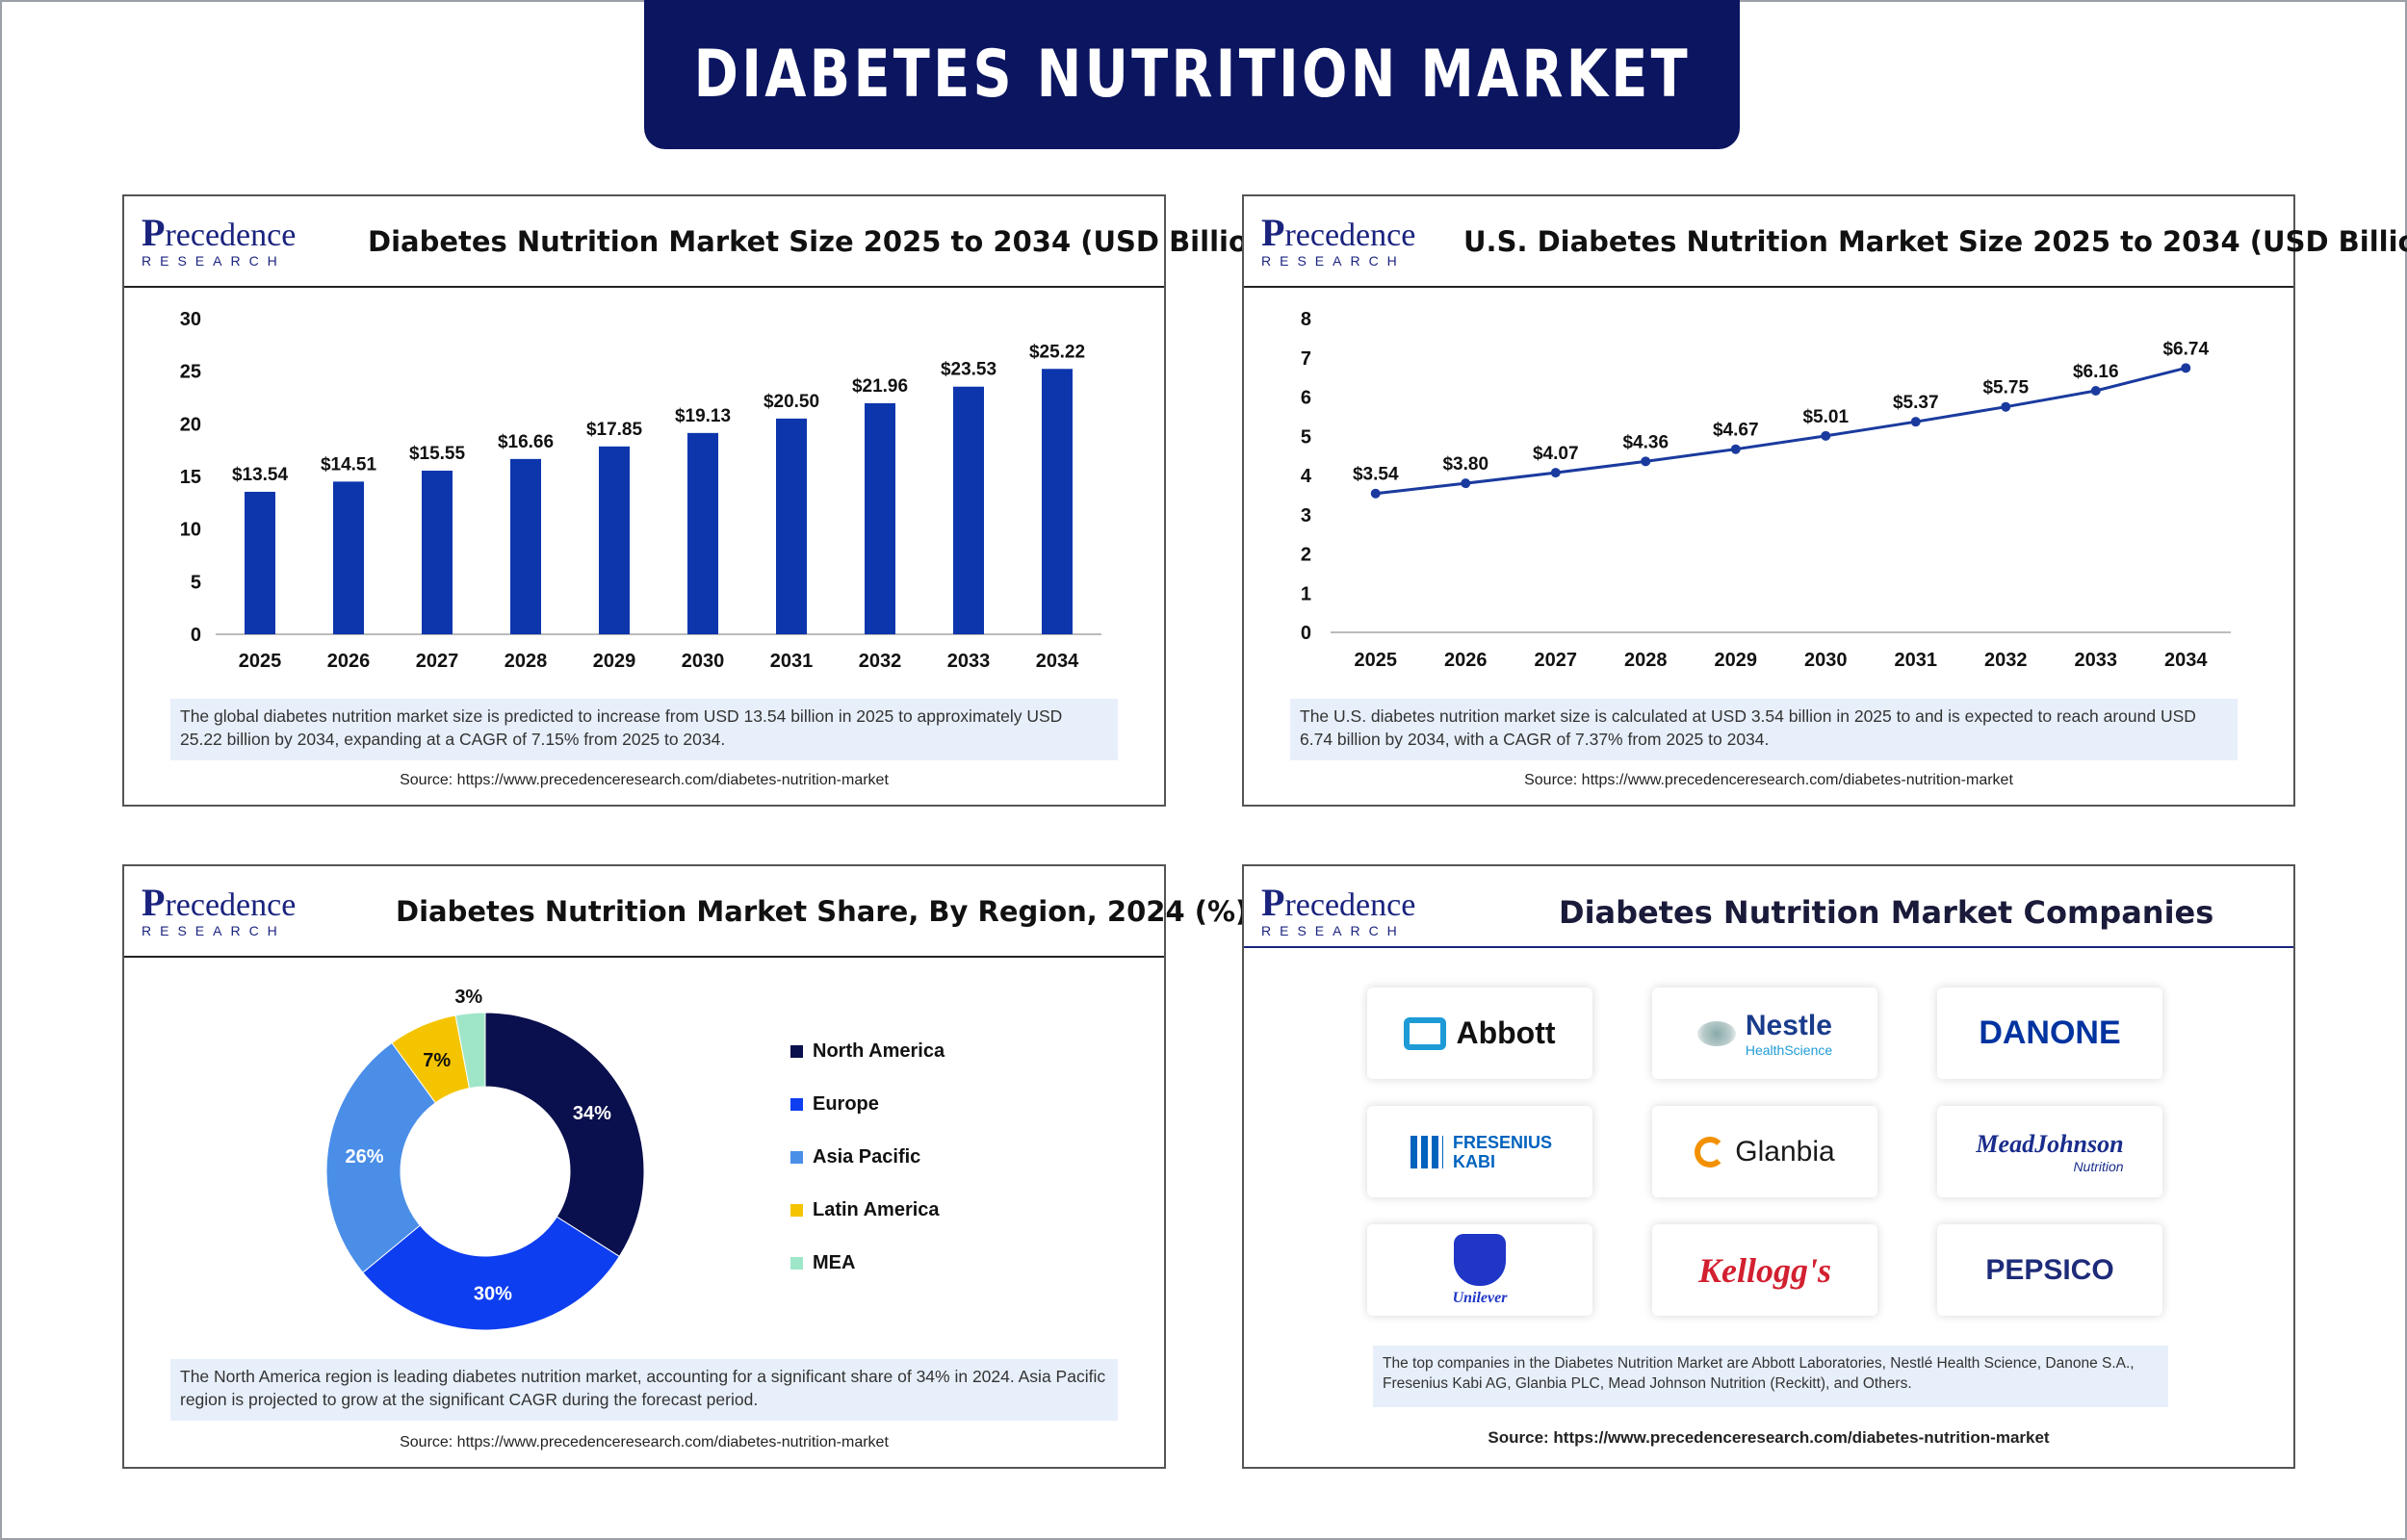 Image resolution: width=2407 pixels, height=1540 pixels. Describe the element at coordinates (1556, 454) in the screenshot. I see `data-label: $4.07` at that location.